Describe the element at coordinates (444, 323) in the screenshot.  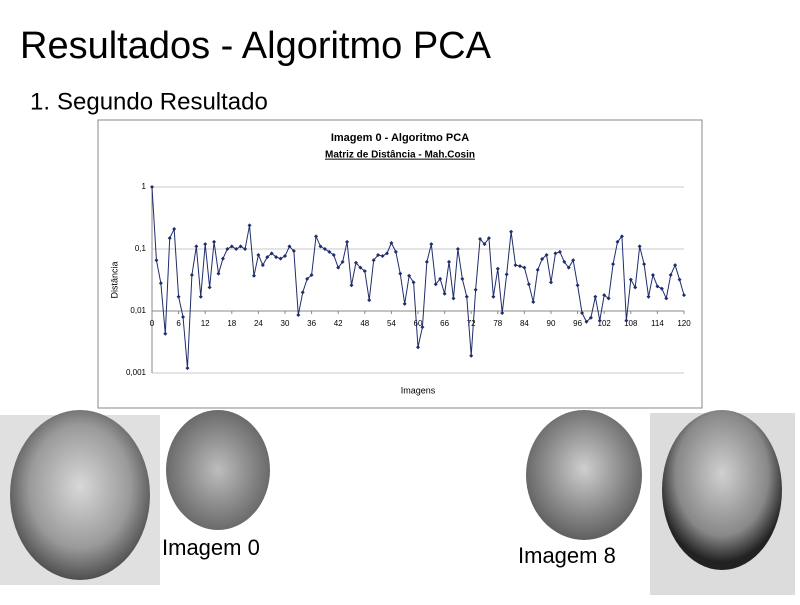
I see `x-tick-label: 66` at that location.